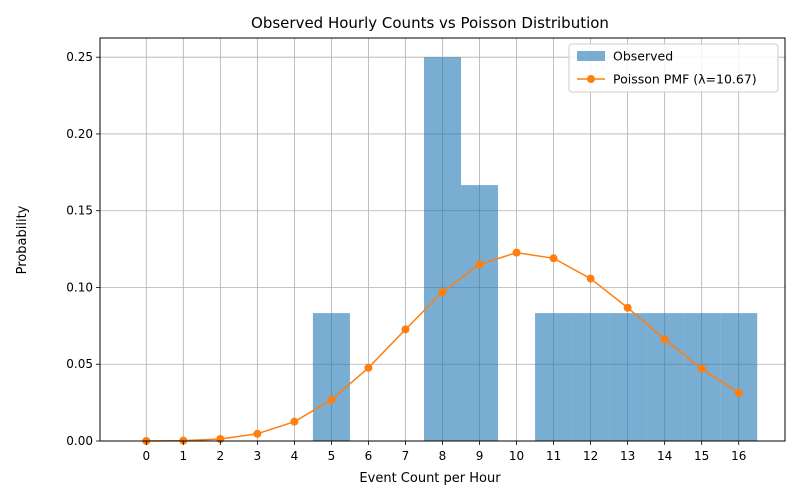 Image resolution: width=800 pixels, height=504 pixels. Describe the element at coordinates (183, 456) in the screenshot. I see `x-tick-label: 1` at that location.